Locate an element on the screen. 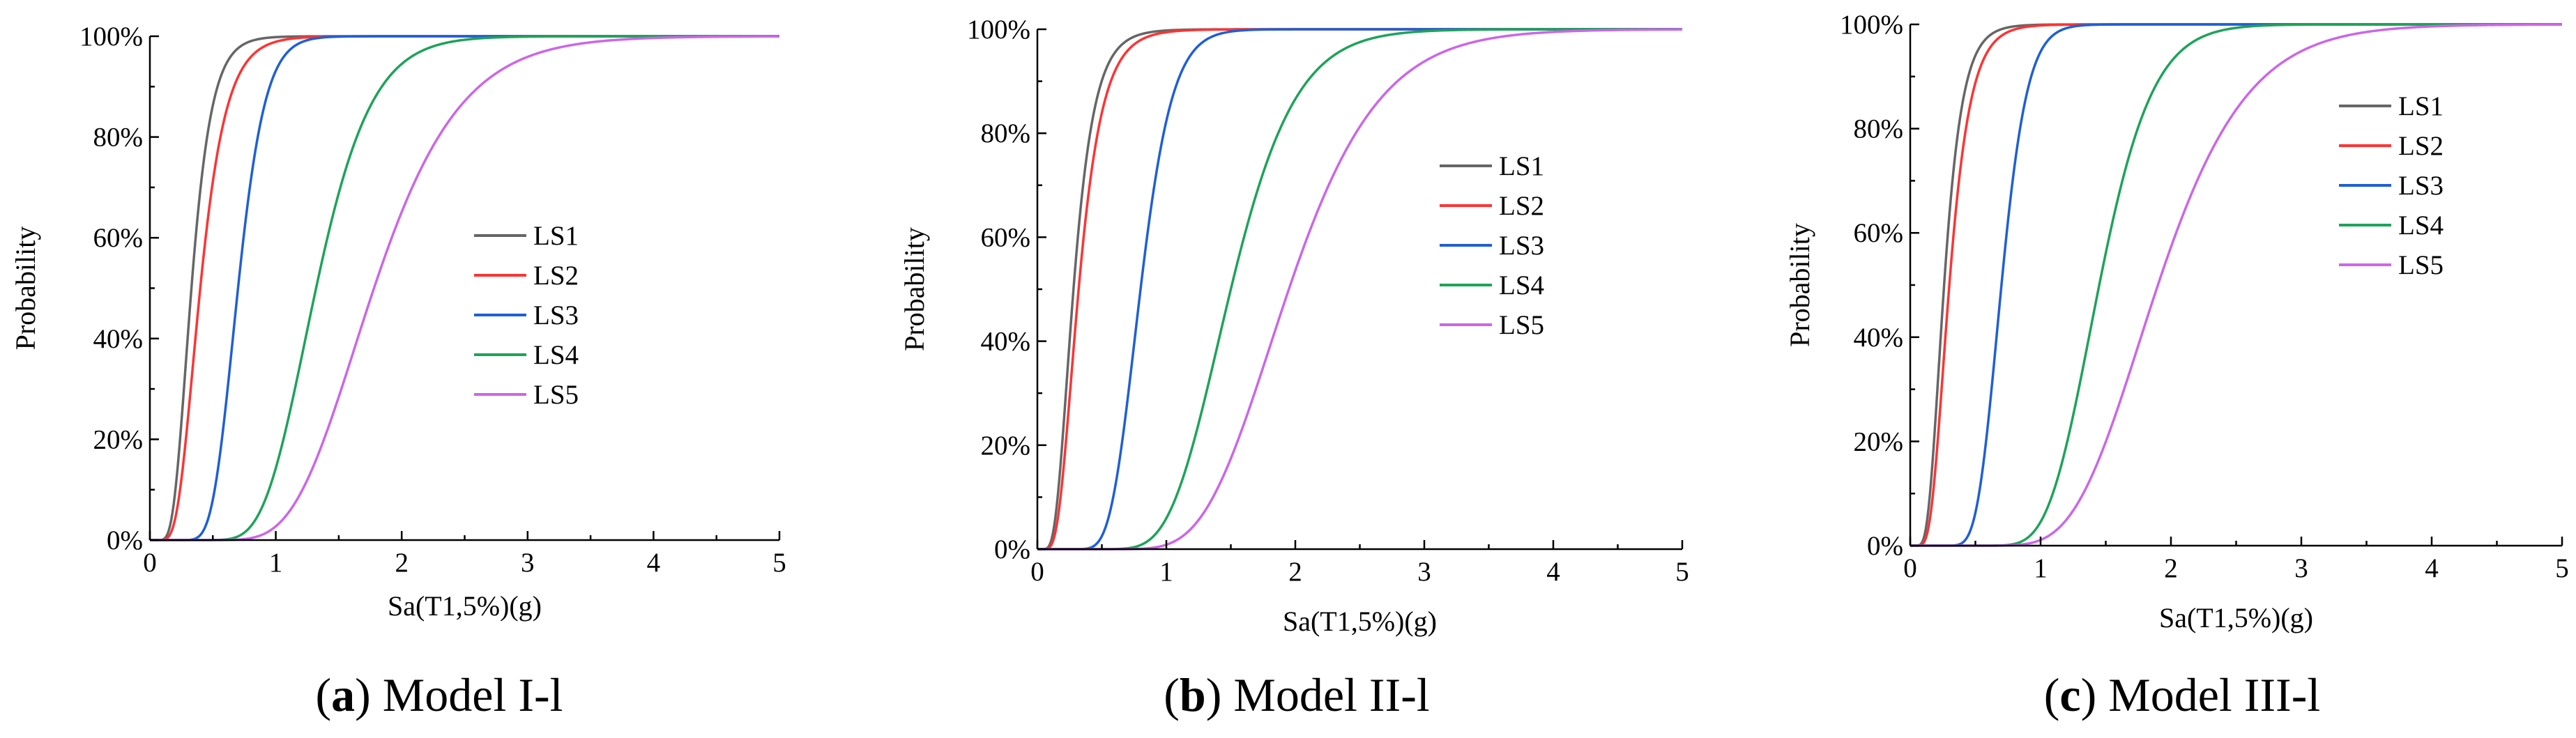  caption-letter: a is located at coordinates (343, 694).